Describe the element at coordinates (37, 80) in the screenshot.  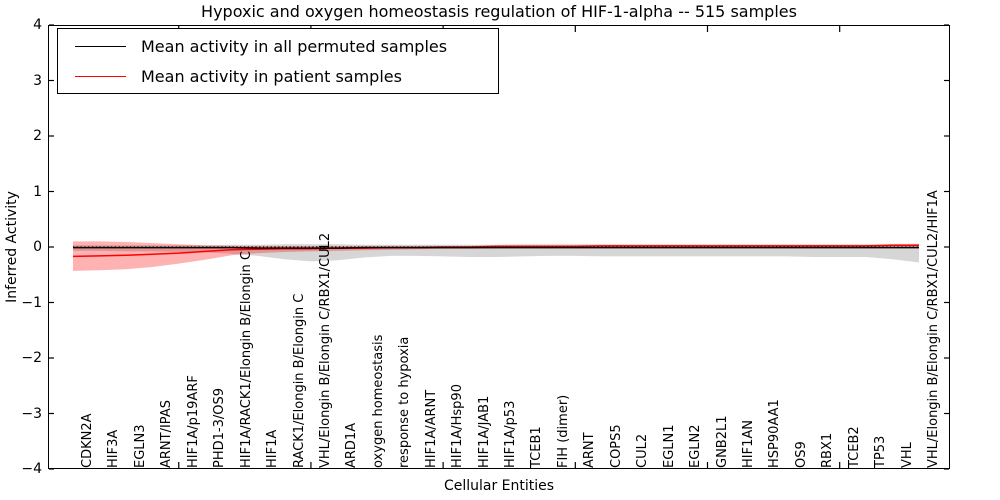
I see `y-tick-label: 3` at that location.